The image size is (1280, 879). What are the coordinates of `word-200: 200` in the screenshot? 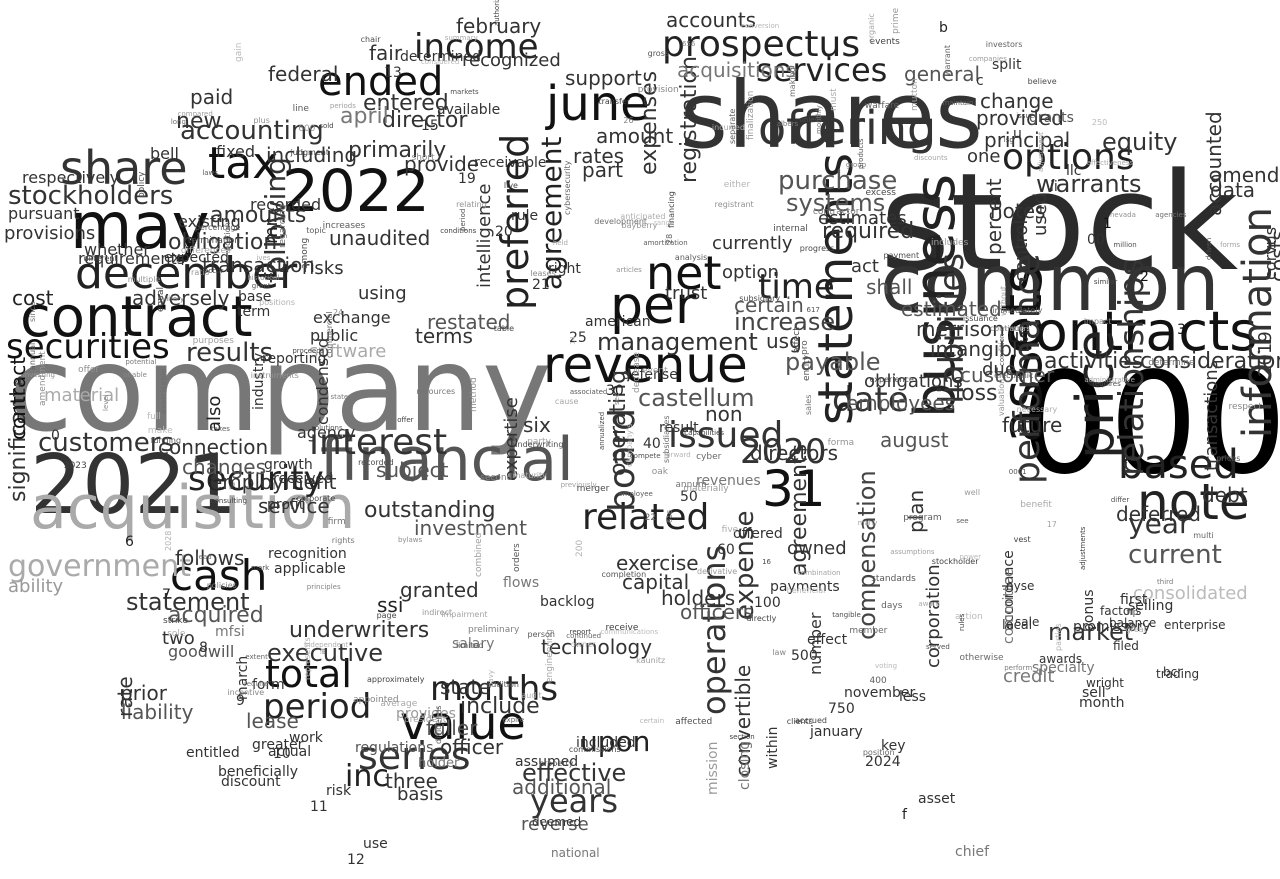 It's located at (580, 549).